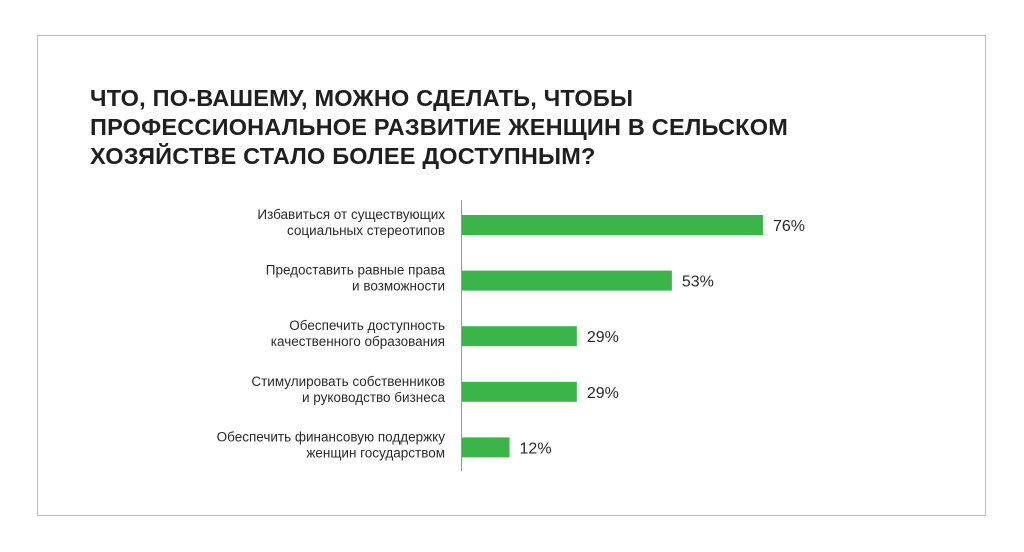 The image size is (1024, 552). What do you see at coordinates (348, 381) in the screenshot?
I see `category-label: Стимулировать собственников` at bounding box center [348, 381].